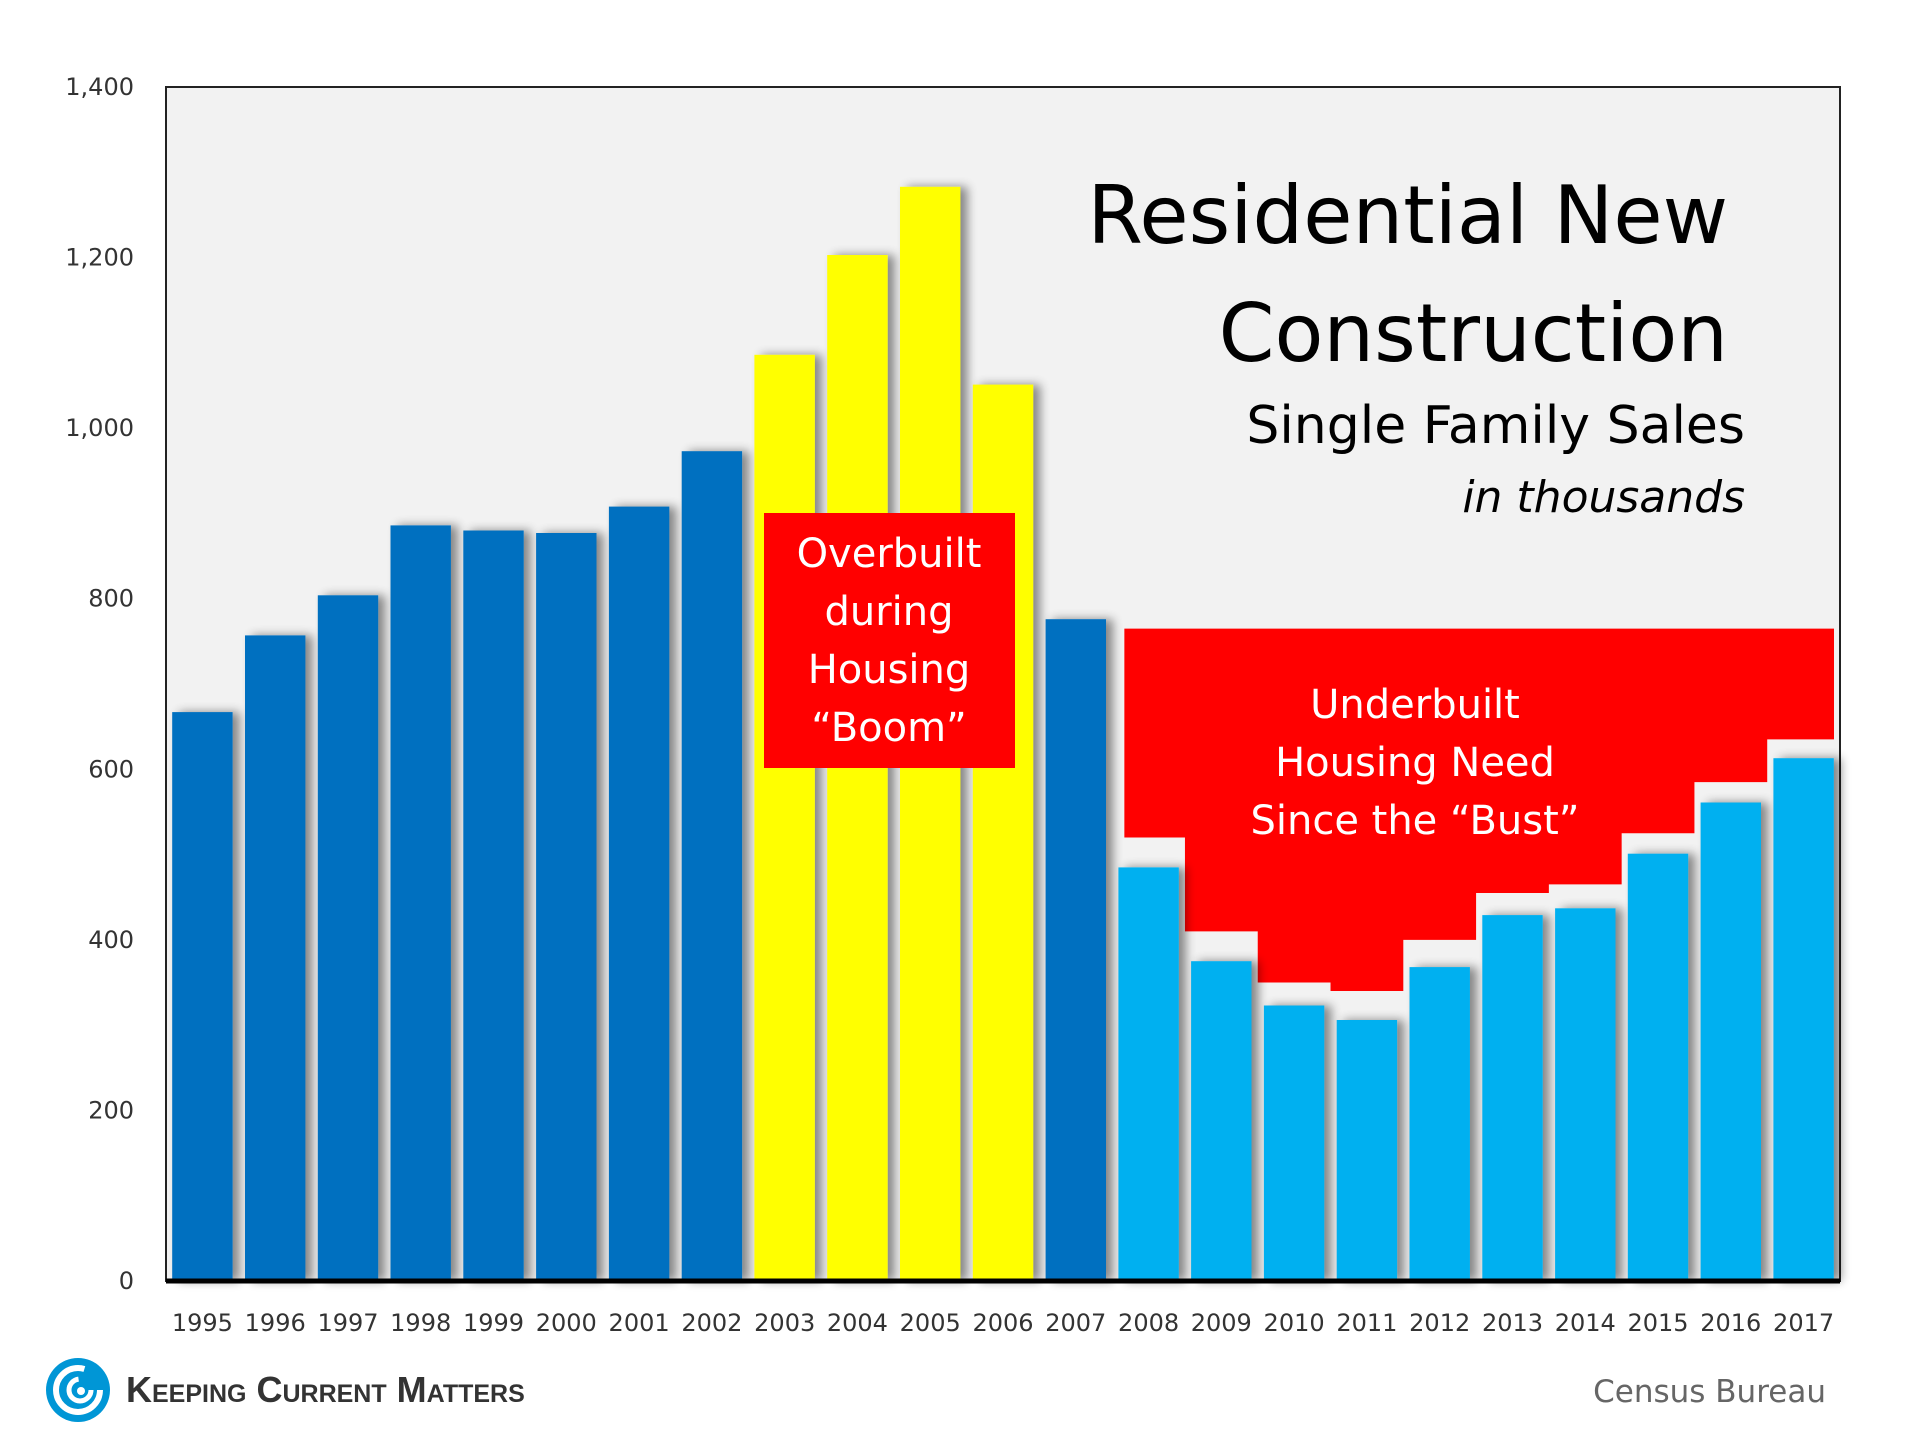 The height and width of the screenshot is (1440, 1920). What do you see at coordinates (493, 1323) in the screenshot?
I see `x-tick-label: 1999` at bounding box center [493, 1323].